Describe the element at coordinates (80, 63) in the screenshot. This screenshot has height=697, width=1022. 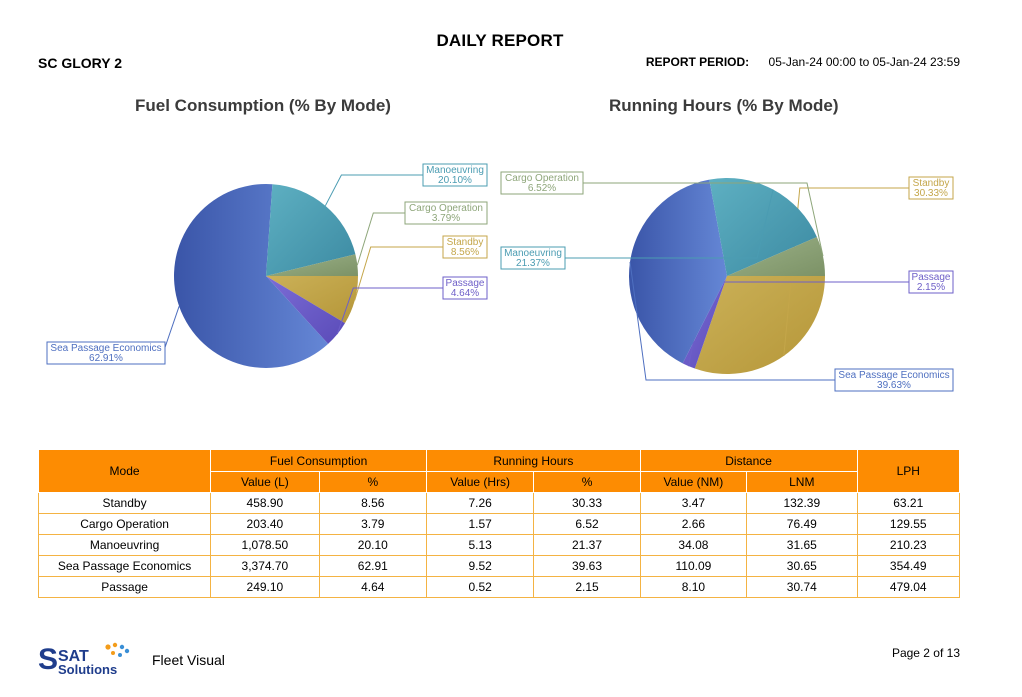
I see `vessel-name: SC GLORY 2` at that location.